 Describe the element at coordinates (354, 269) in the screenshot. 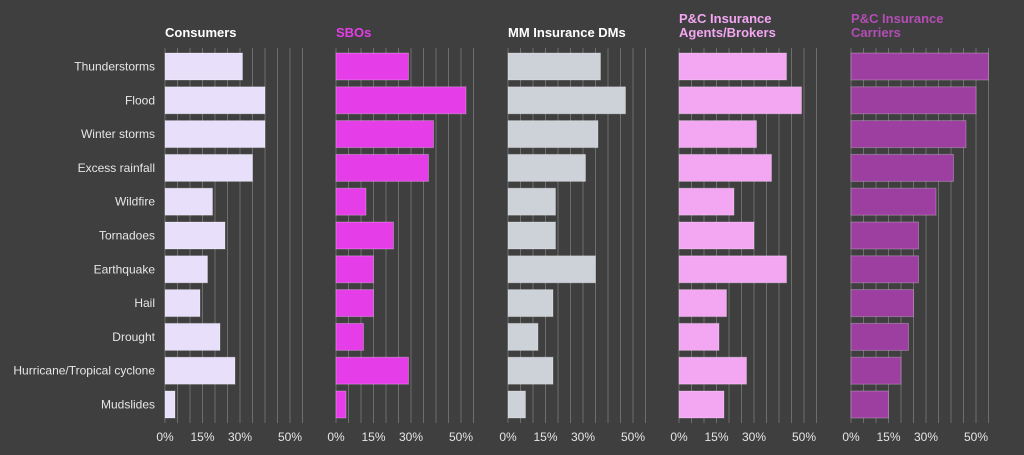

I see `bar-sbos-earthquake` at that location.